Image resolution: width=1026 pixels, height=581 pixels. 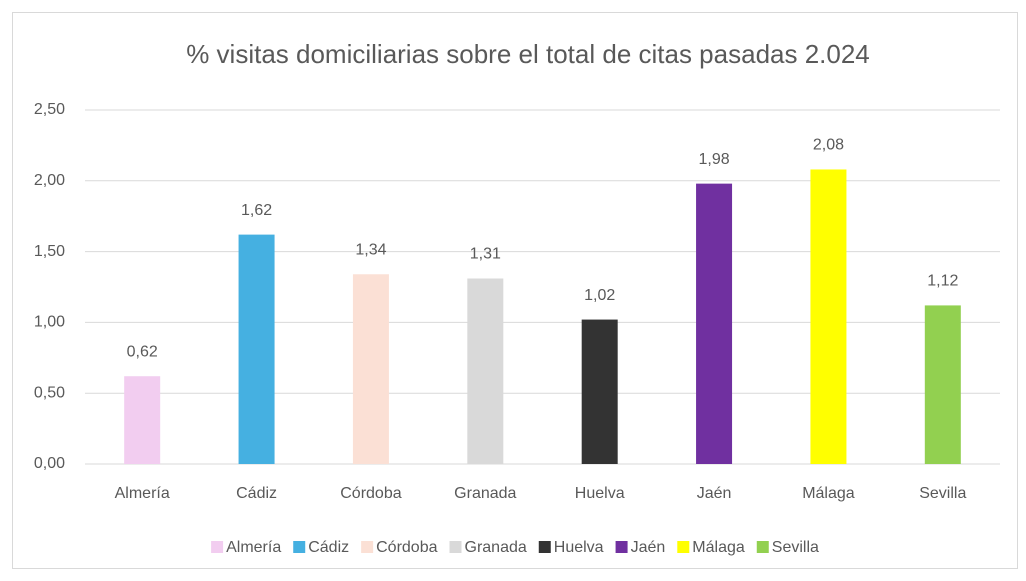 I want to click on data-label: 1,12, so click(x=942, y=281).